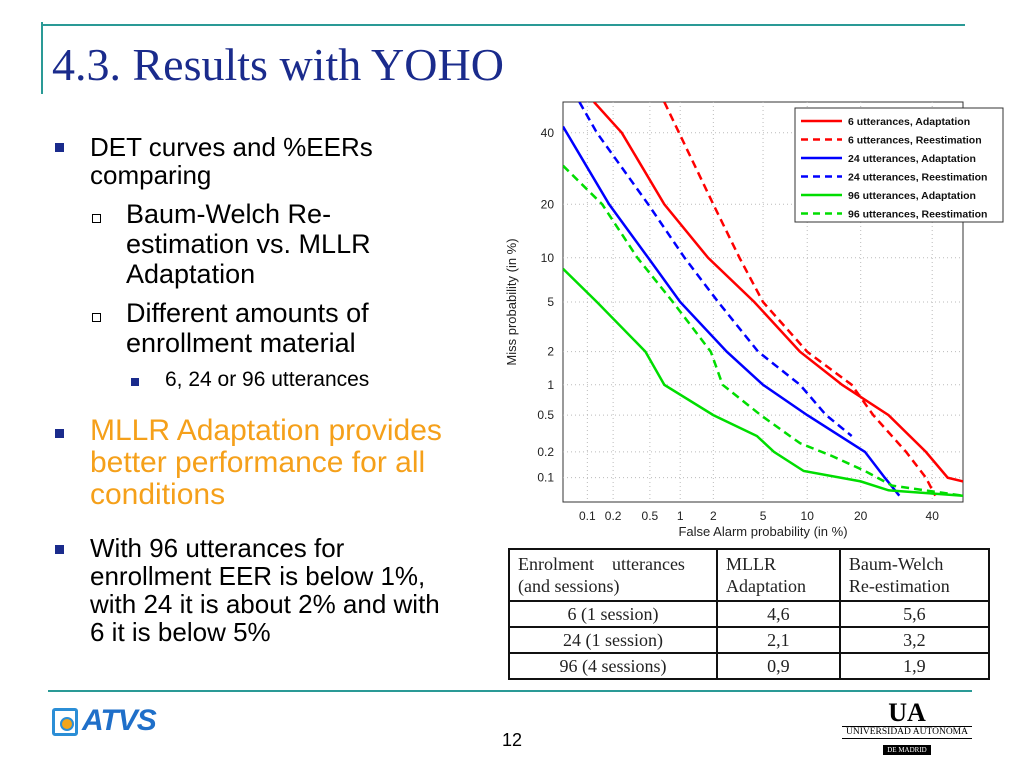  I want to click on y-axis-label: Miss probability (in %), so click(511, 301).